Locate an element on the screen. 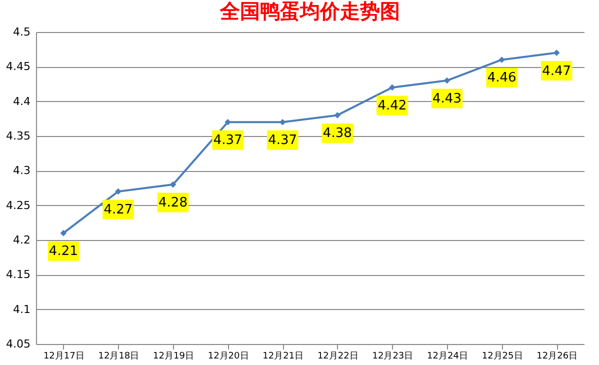  y-tick-label: 4.15 is located at coordinates (18, 275).